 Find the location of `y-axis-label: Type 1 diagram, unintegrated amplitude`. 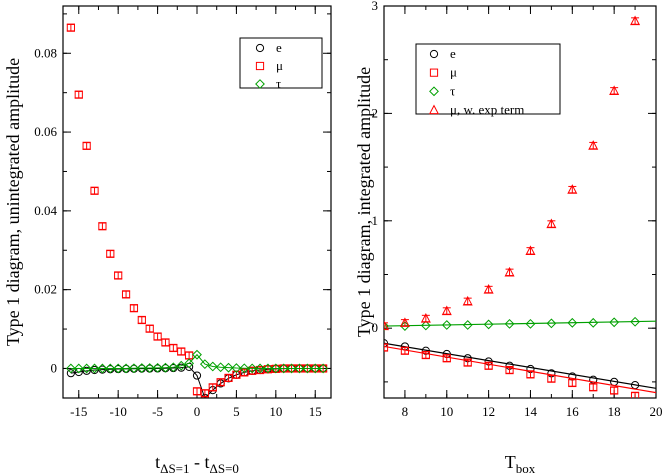

y-axis-label: Type 1 diagram, unintegrated amplitude is located at coordinates (13, 202).